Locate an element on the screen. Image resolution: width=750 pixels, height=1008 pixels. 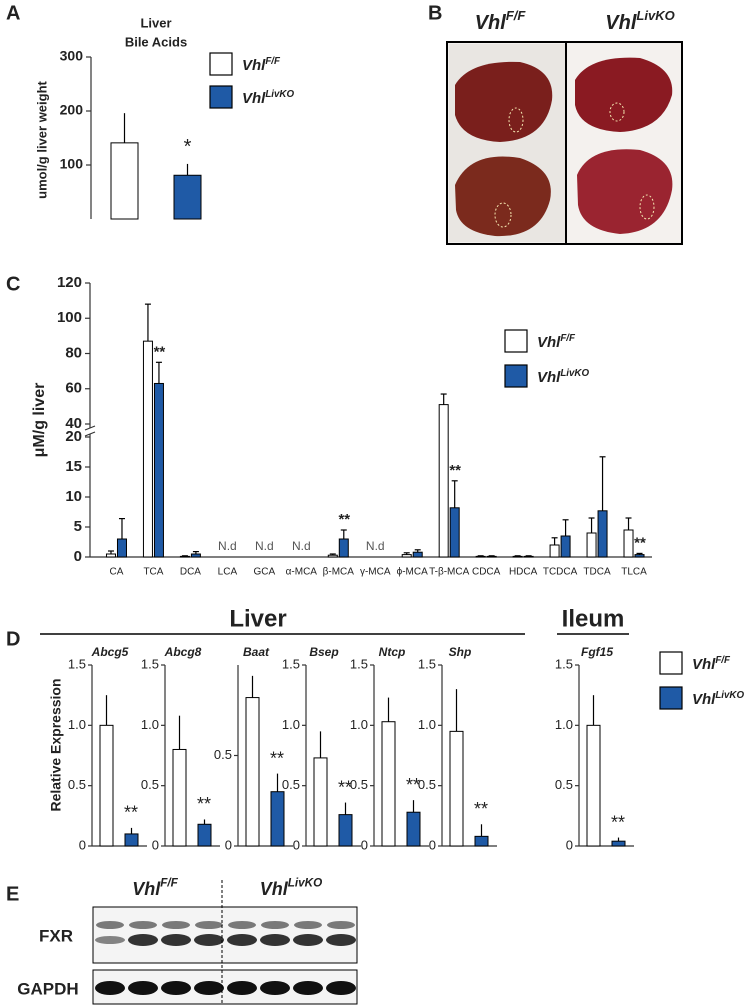
y-tick-label: 15 is located at coordinates (73, 466).